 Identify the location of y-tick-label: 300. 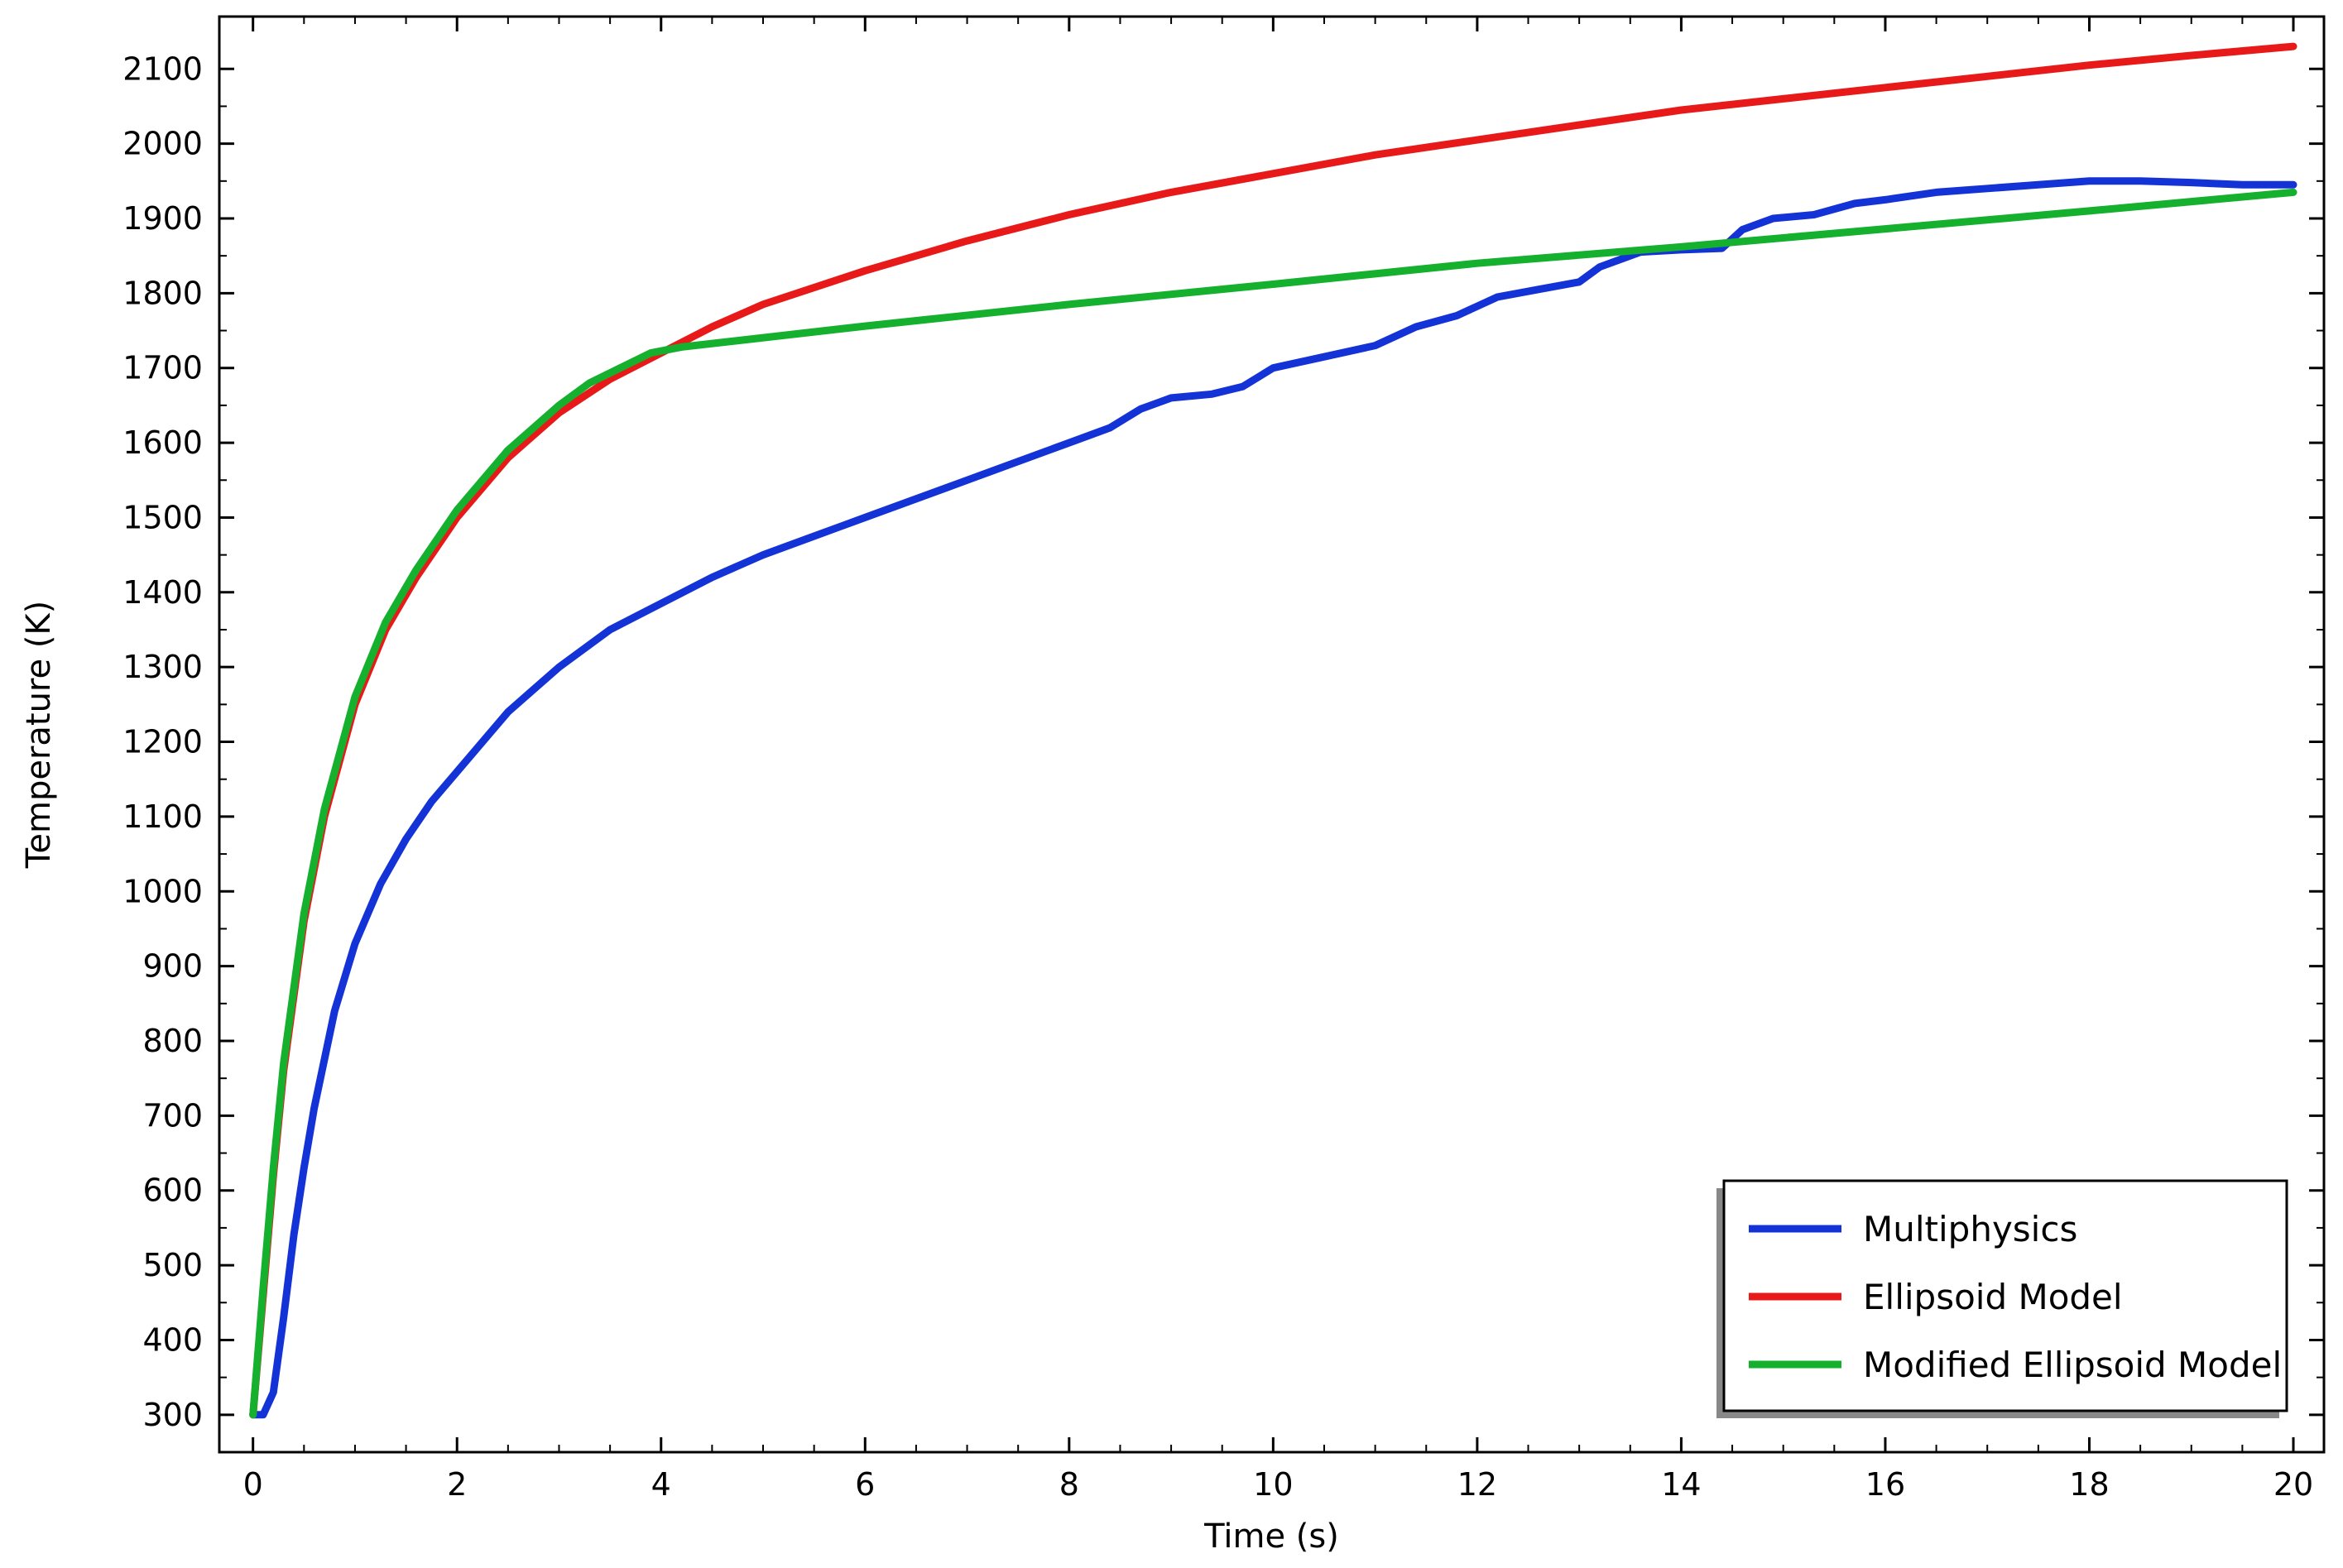
(173, 1415).